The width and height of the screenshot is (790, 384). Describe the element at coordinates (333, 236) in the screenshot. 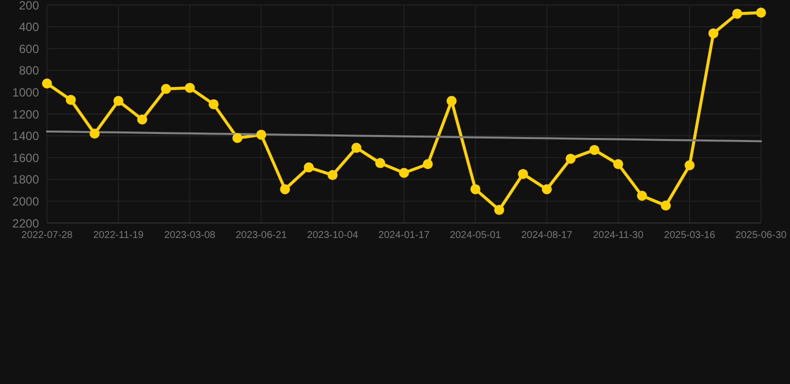

I see `x-tick-label: 2023-10-04` at that location.